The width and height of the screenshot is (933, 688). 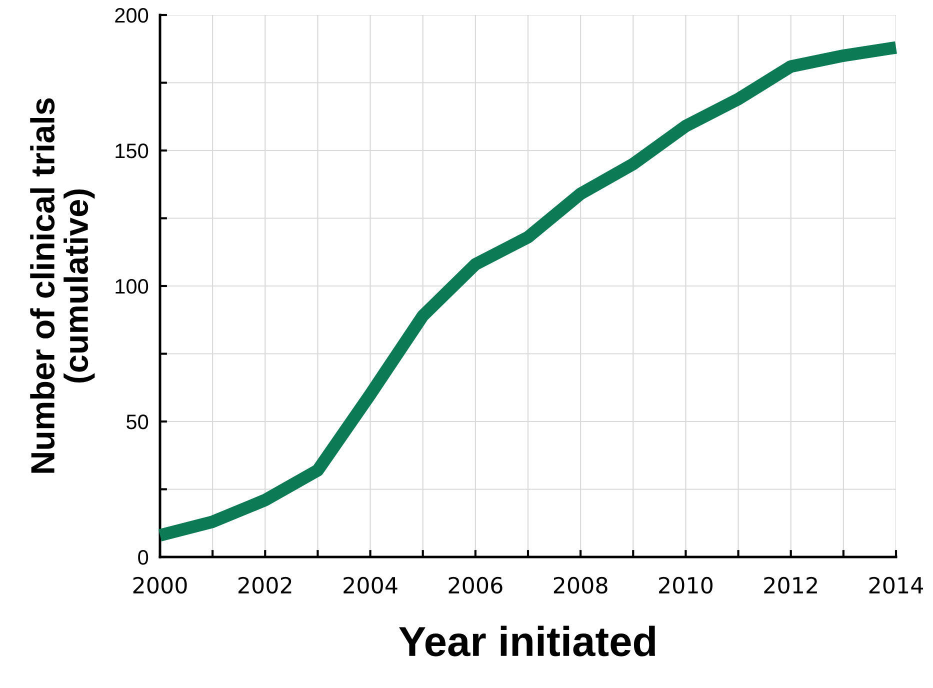 I want to click on x-tick-label: 2000, so click(x=160, y=585).